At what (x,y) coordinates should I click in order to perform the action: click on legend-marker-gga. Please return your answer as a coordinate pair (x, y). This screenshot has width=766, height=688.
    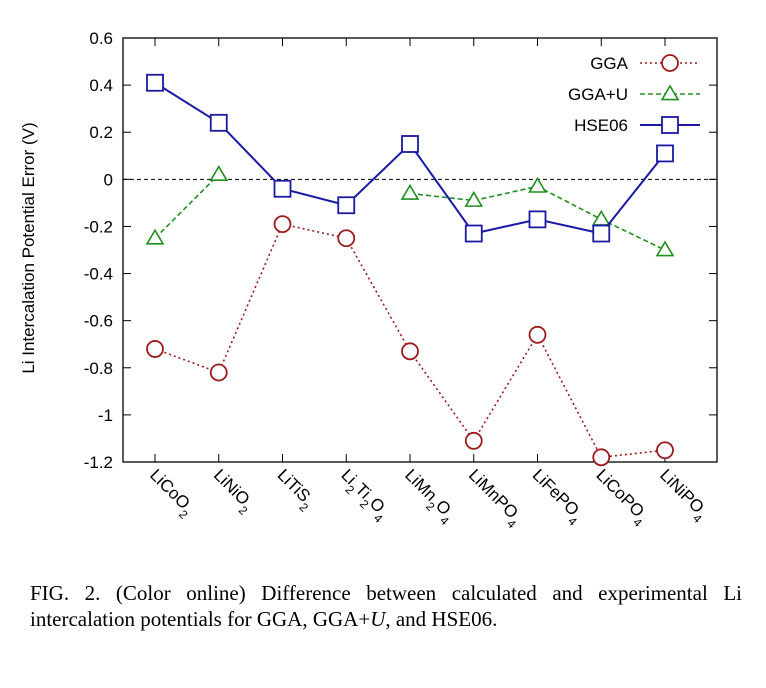
    Looking at the image, I should click on (670, 63).